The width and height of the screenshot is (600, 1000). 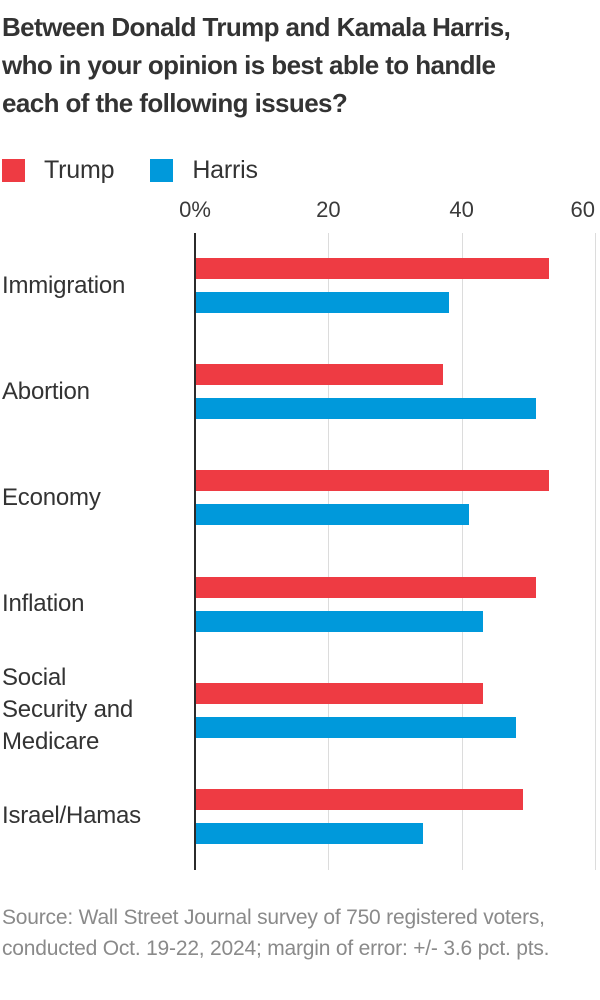 I want to click on trump-bar-inflation, so click(x=366, y=587).